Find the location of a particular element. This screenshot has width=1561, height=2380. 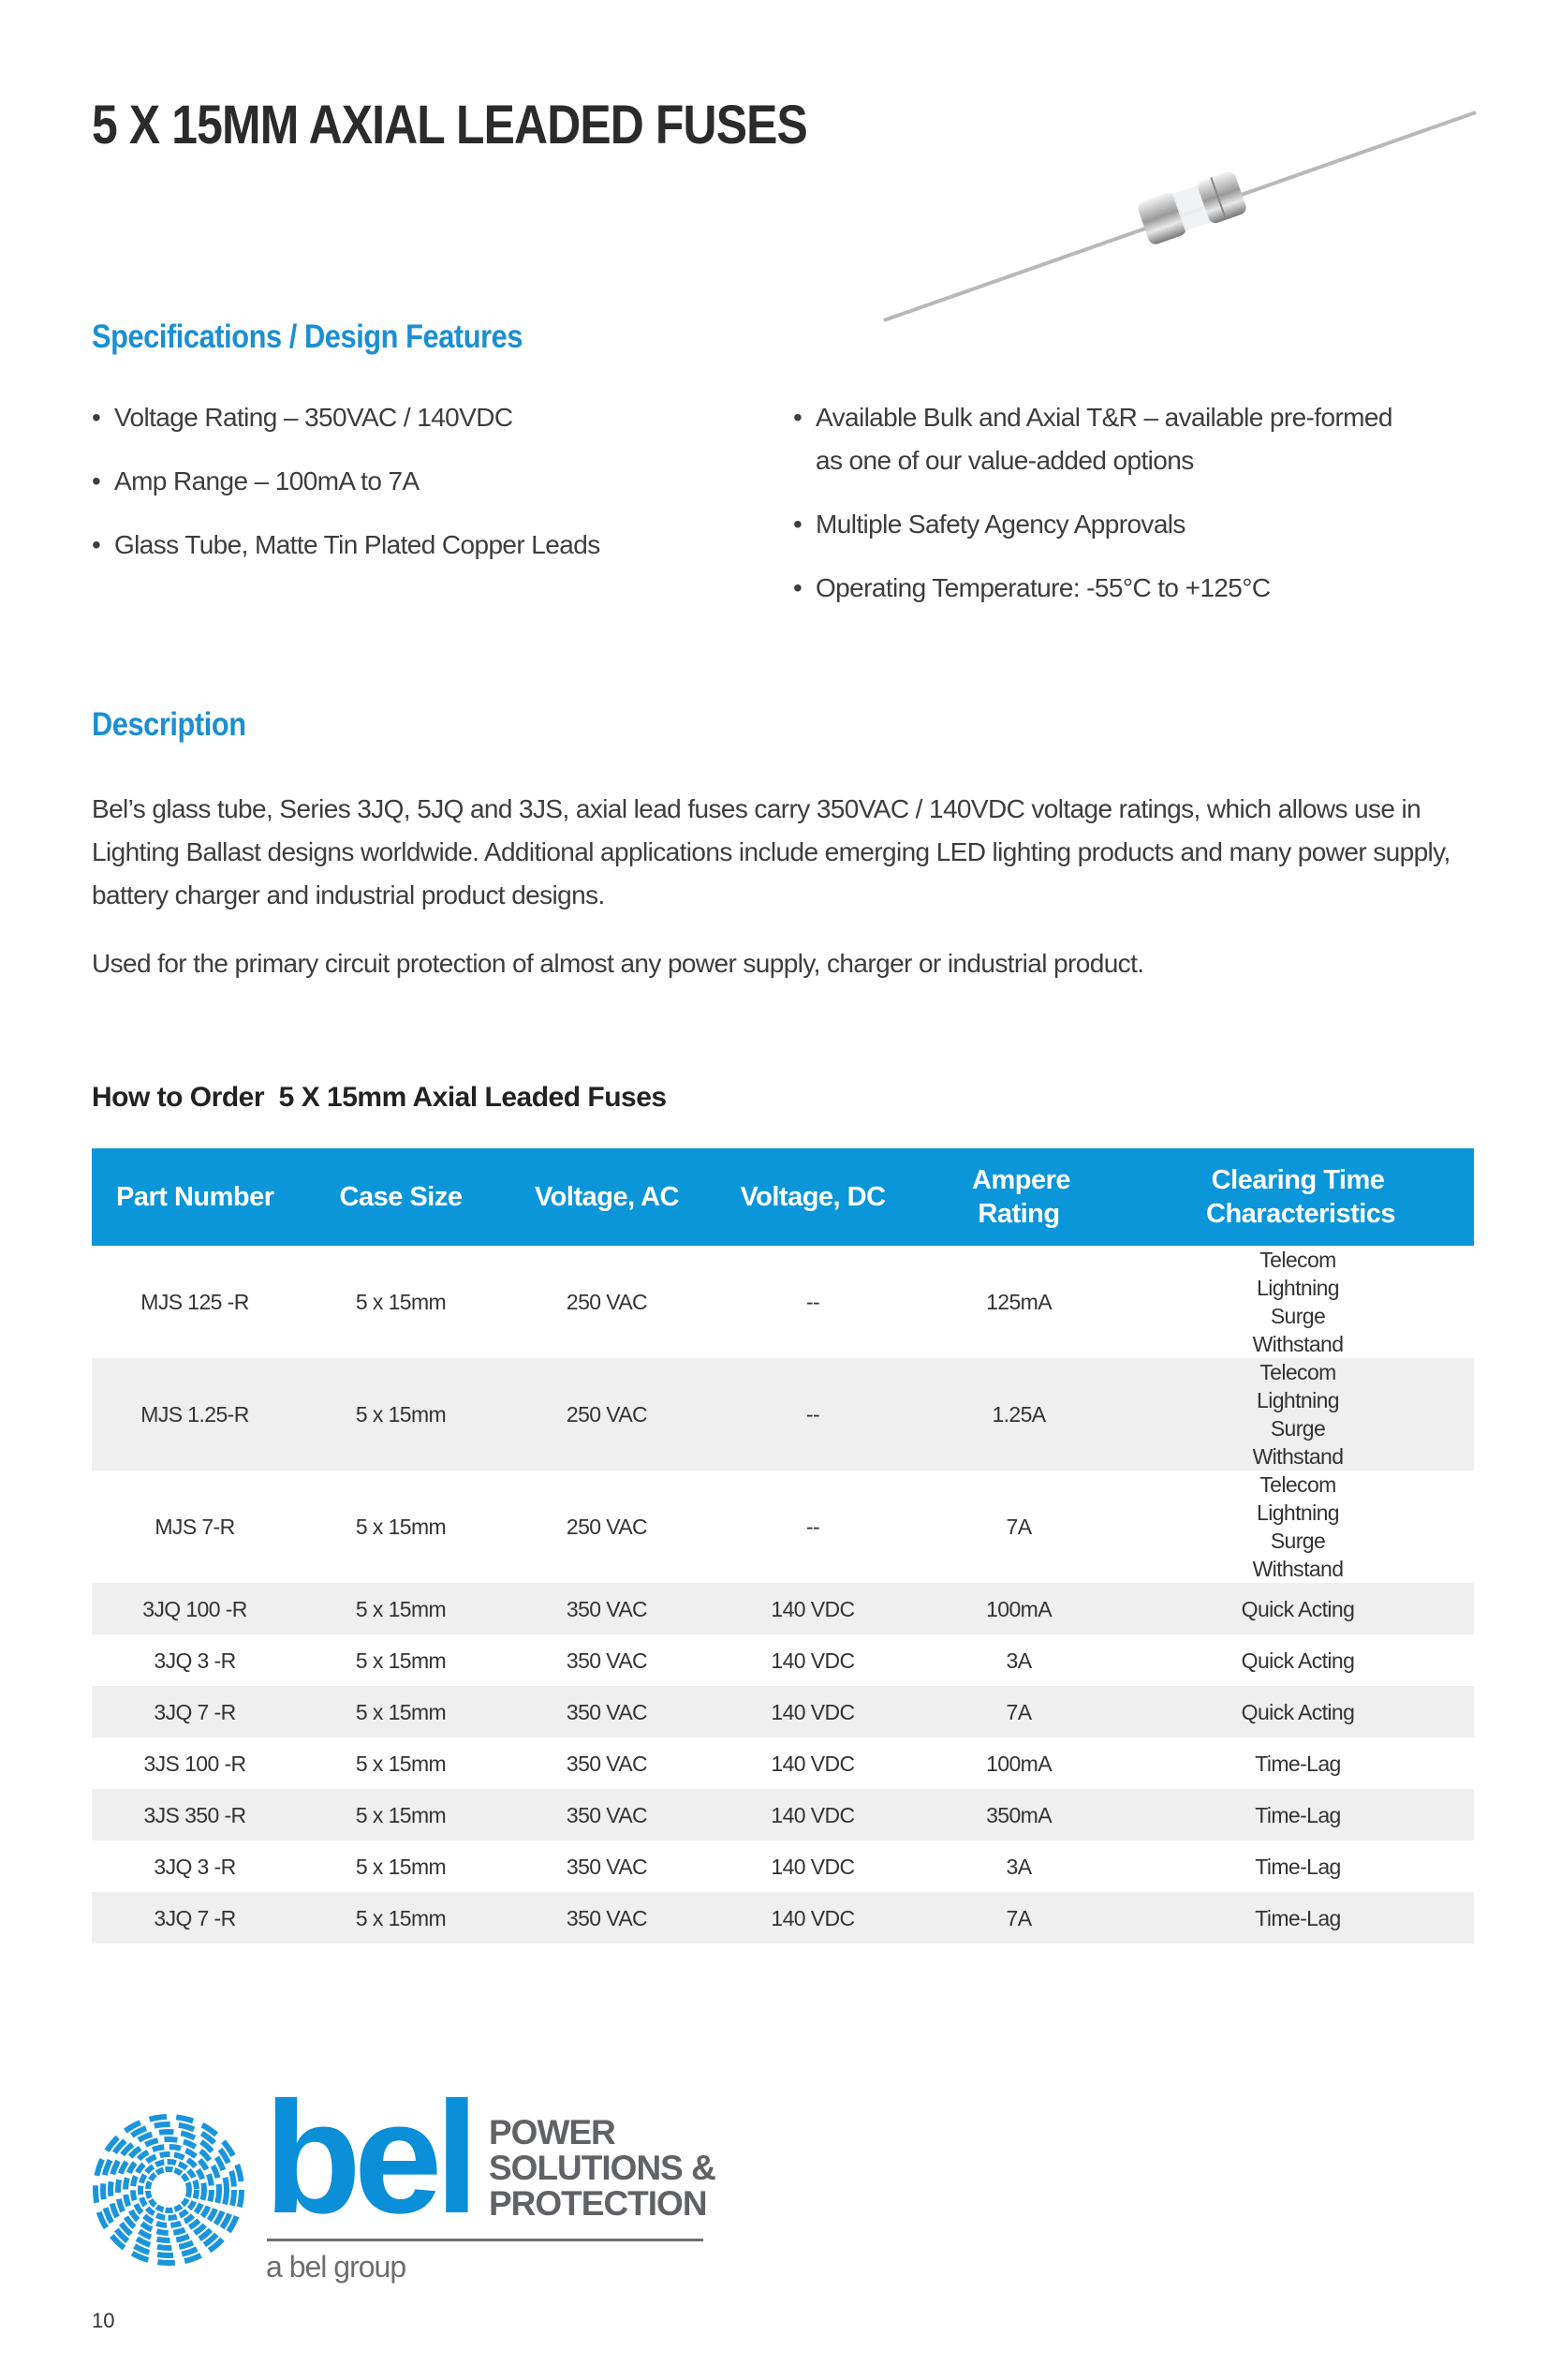

spec-item: • Voltage Rating – 350VAC / 140VDC is located at coordinates (346, 417).